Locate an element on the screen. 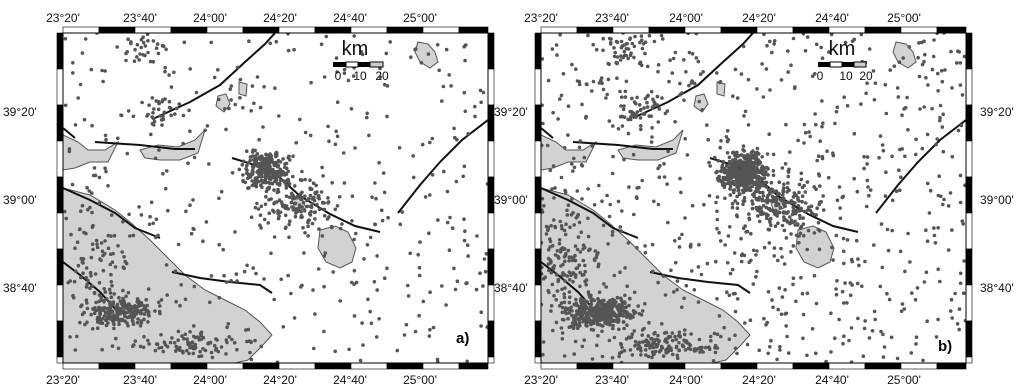 Image resolution: width=1024 pixels, height=387 pixels. lon-tick-bottom: 24°40' is located at coordinates (832, 380).